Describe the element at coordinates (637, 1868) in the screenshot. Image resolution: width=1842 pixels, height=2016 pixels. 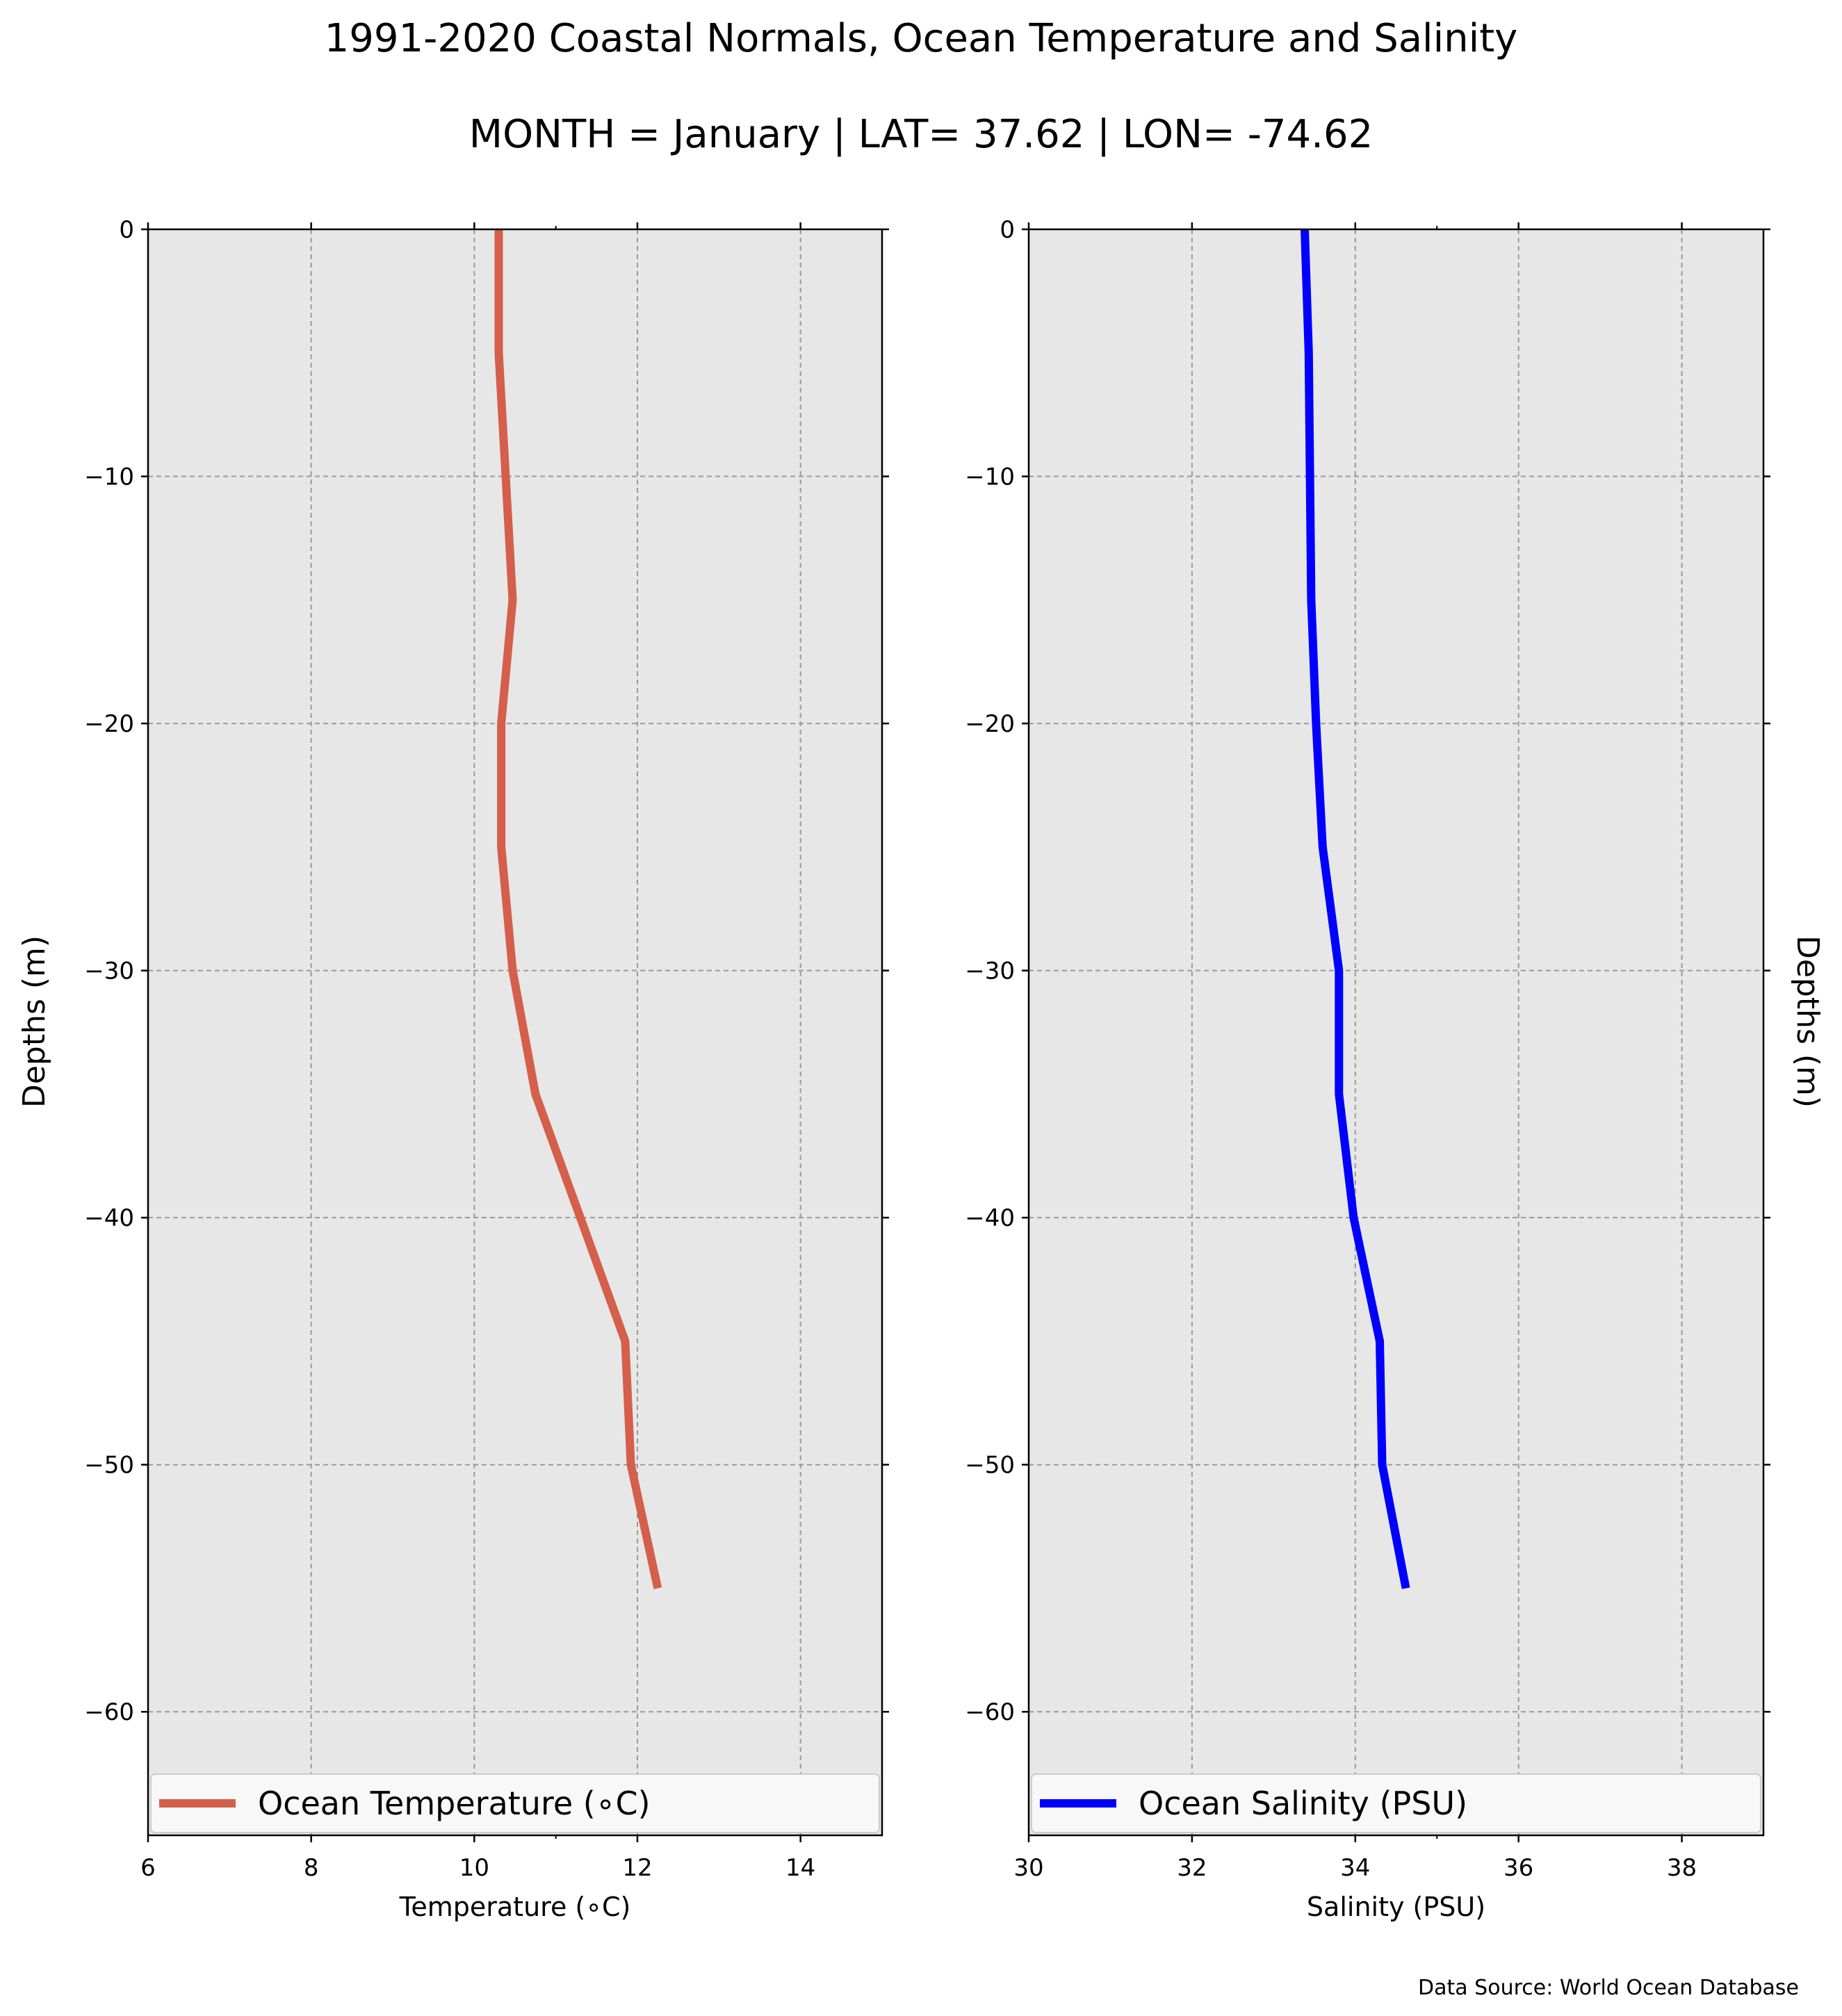
I see `x-tick-label: 12` at that location.